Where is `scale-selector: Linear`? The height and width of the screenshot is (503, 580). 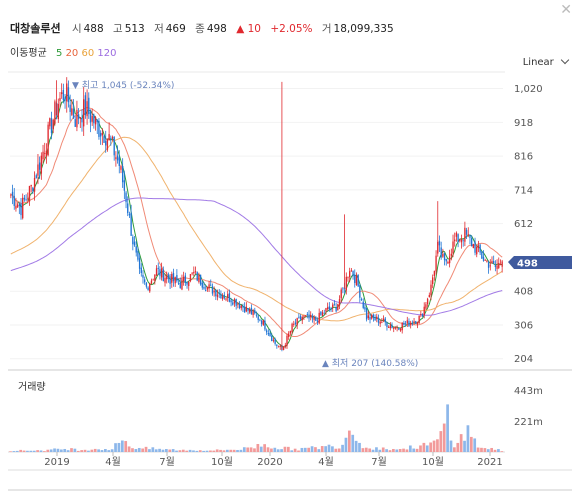 scale-selector: Linear is located at coordinates (546, 61).